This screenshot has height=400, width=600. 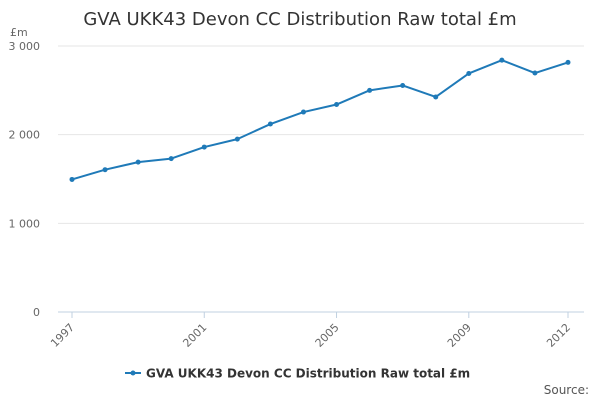 What do you see at coordinates (25, 223) in the screenshot?
I see `y-tick-label: 1 000` at bounding box center [25, 223].